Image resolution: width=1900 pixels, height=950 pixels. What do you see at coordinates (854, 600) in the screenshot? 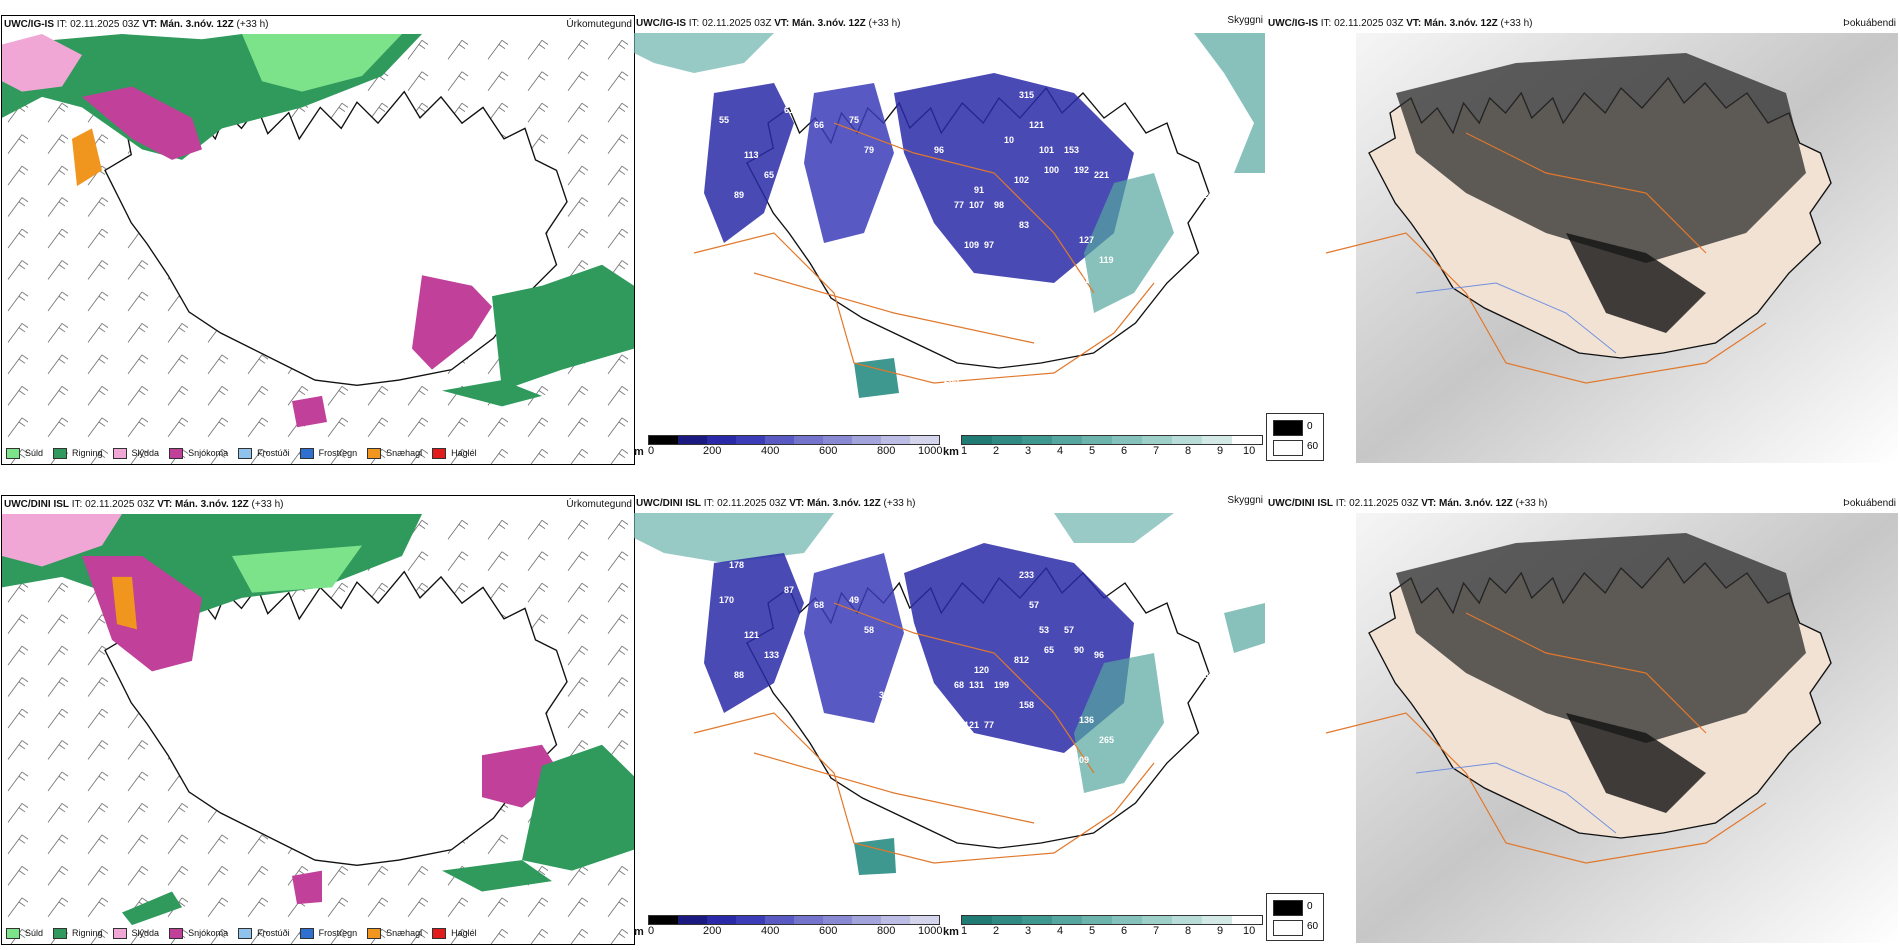
I see `cloud-base-value: 49` at bounding box center [854, 600].